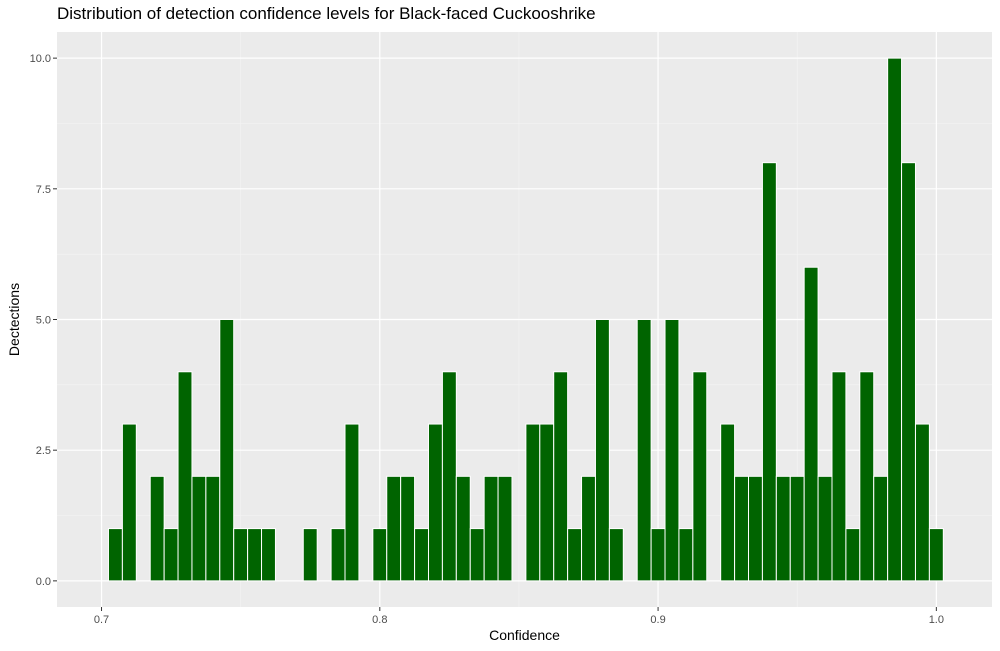 Image resolution: width=1000 pixels, height=651 pixels. Describe the element at coordinates (379, 620) in the screenshot. I see `x-tick-label: 0.8` at that location.